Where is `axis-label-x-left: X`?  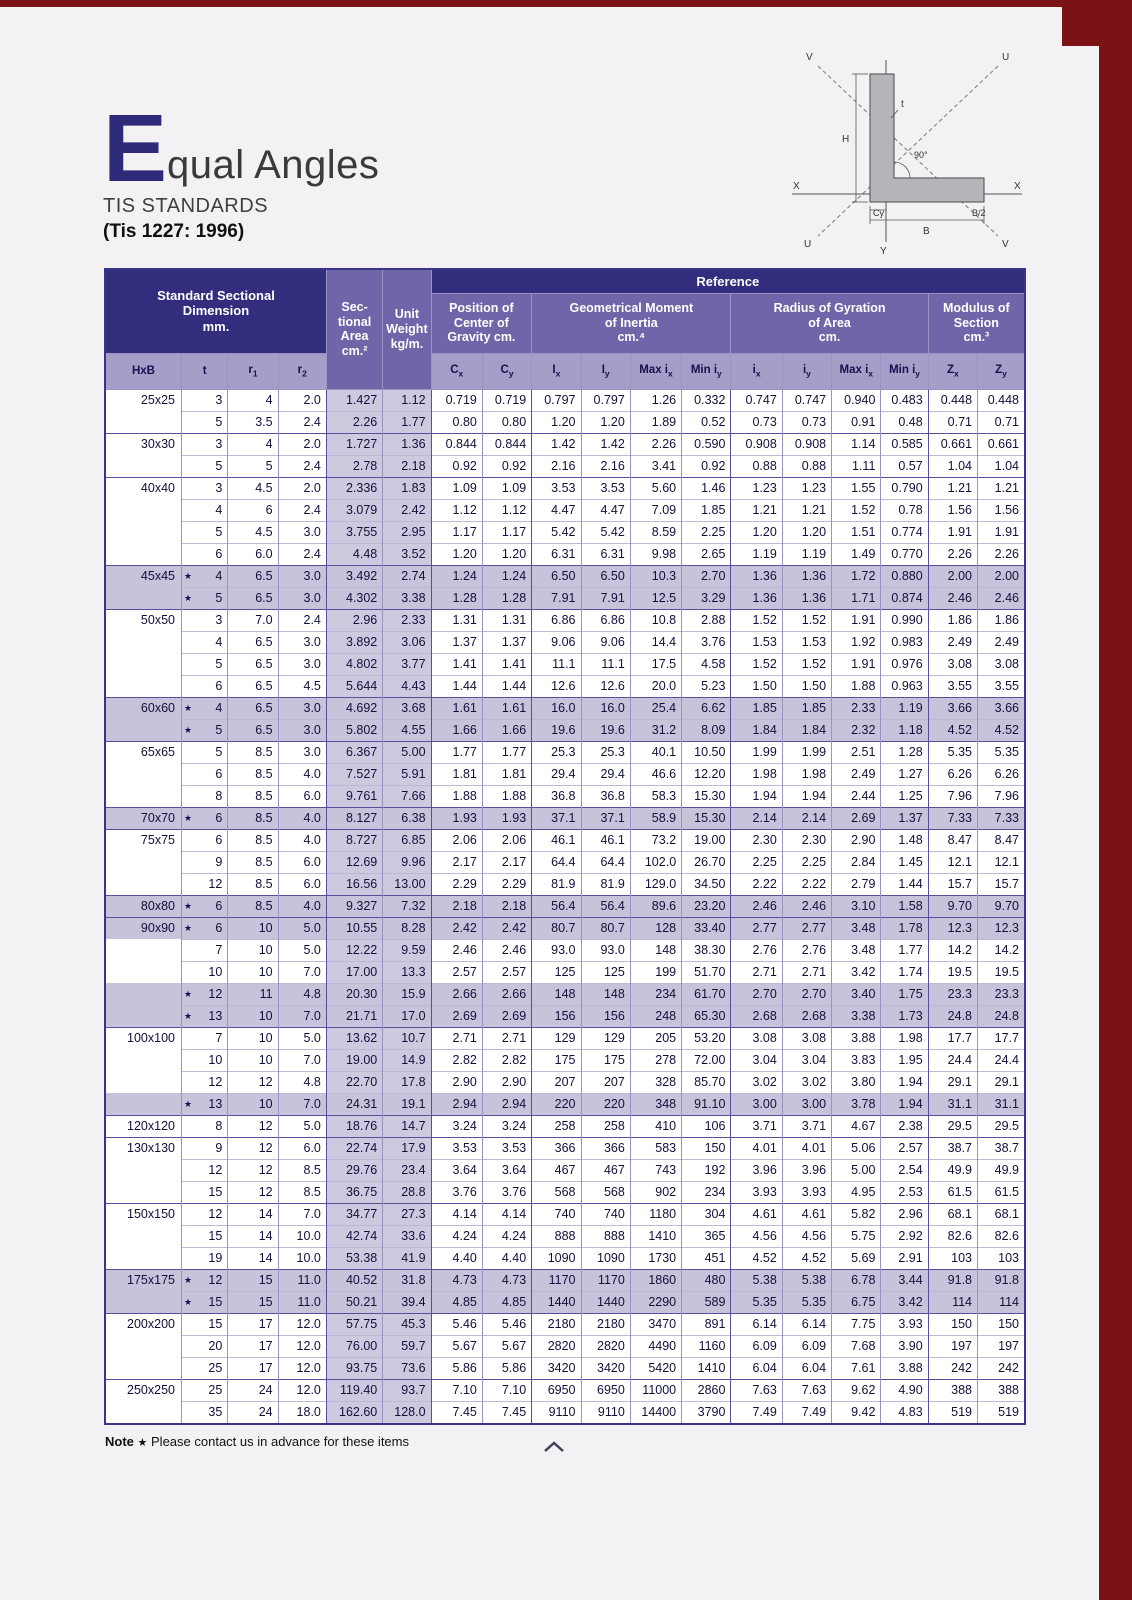 axis-label-x-left: X is located at coordinates (796, 186).